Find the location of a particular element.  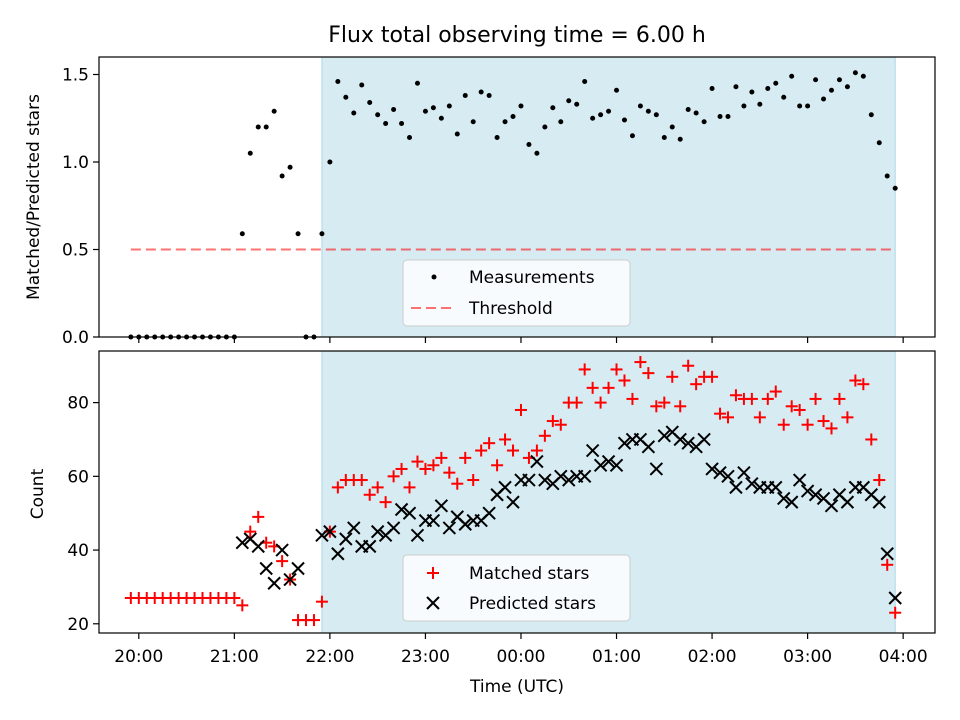

bottom-y-tick-label: 20 is located at coordinates (78, 625).